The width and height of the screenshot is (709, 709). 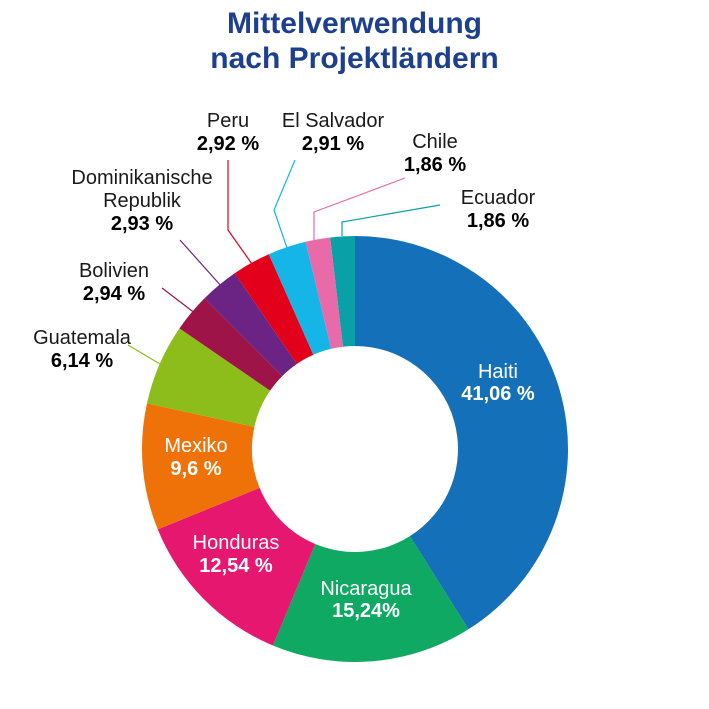 I want to click on leader-line-guatemala, so click(x=144, y=354).